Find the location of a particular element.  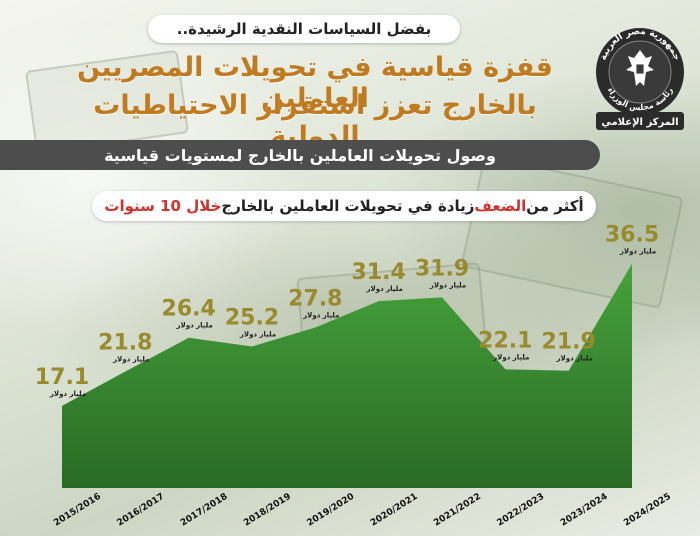

x-tick-label: 2018/2019 is located at coordinates (267, 510).